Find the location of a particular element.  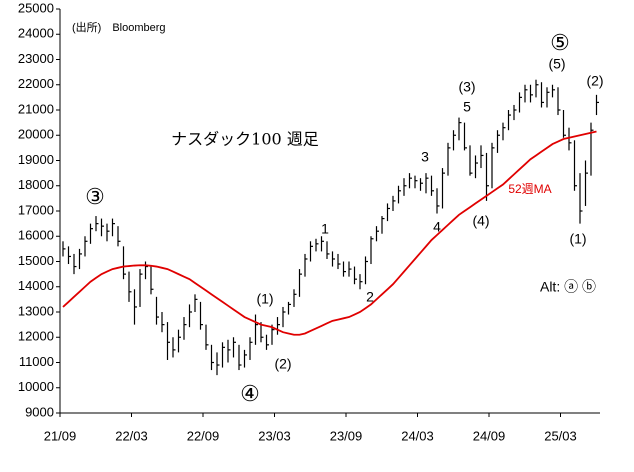

x-tick-label: 23/09 is located at coordinates (346, 435).